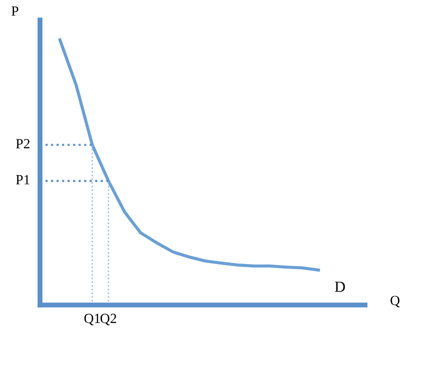 The image size is (447, 383). What do you see at coordinates (395, 302) in the screenshot?
I see `x-axis-title: Q` at bounding box center [395, 302].